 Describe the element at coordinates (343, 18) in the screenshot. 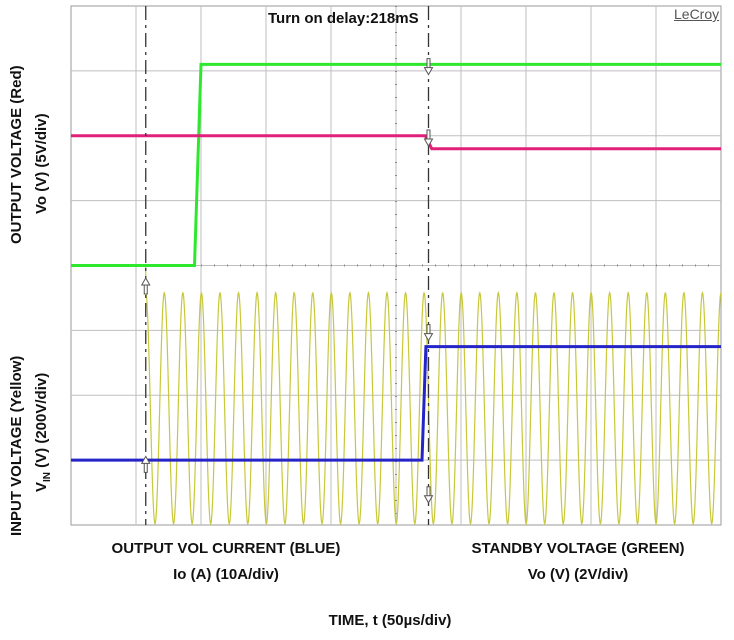

I see `chart-title: Turn on delay:218mS` at that location.